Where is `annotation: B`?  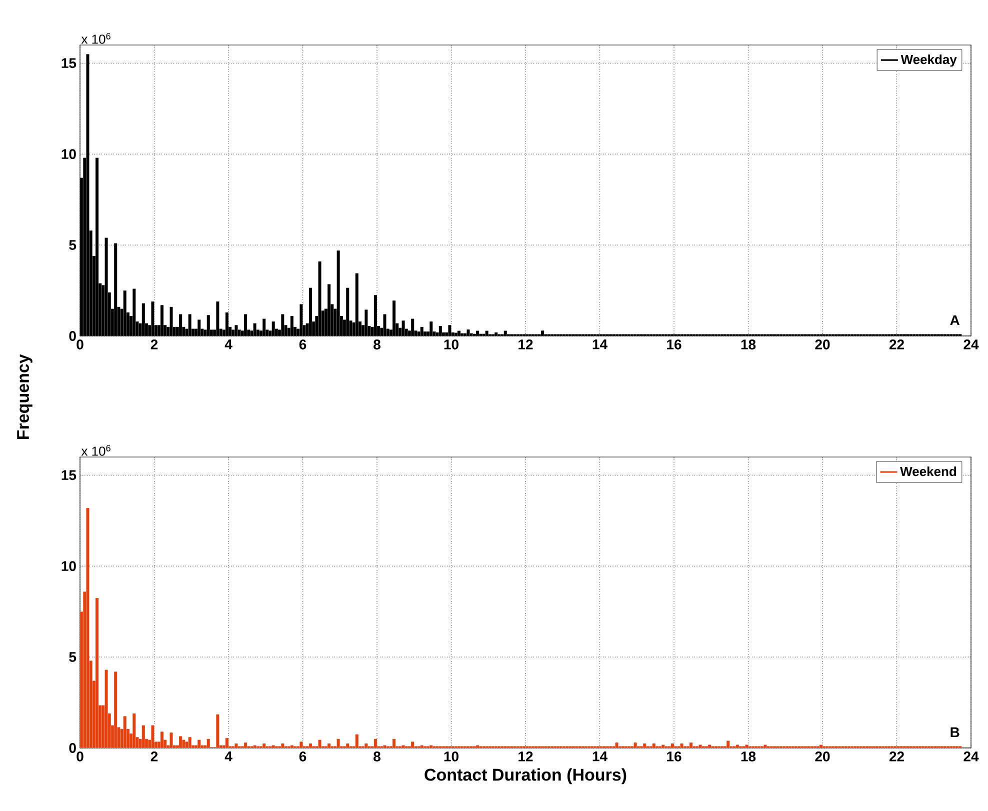 annotation: B is located at coordinates (955, 732).